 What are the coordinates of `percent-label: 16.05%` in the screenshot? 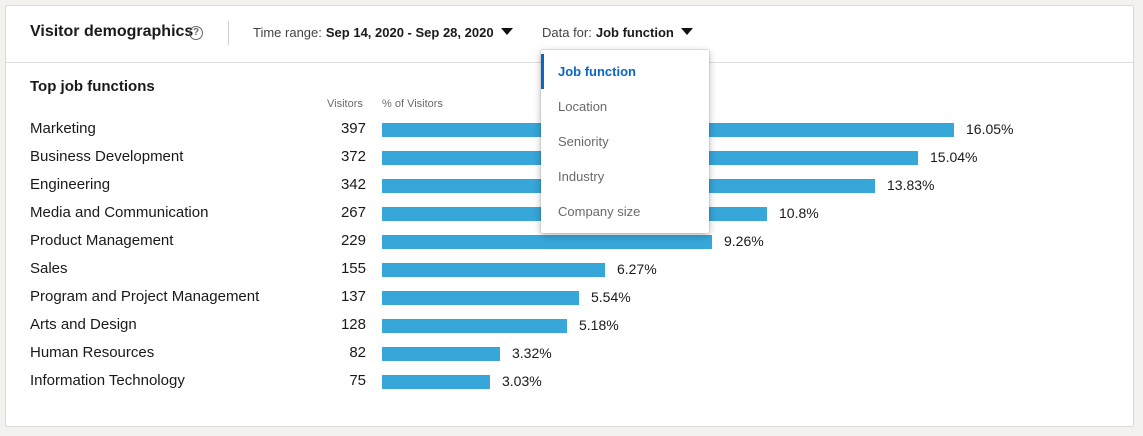 It's located at (990, 129).